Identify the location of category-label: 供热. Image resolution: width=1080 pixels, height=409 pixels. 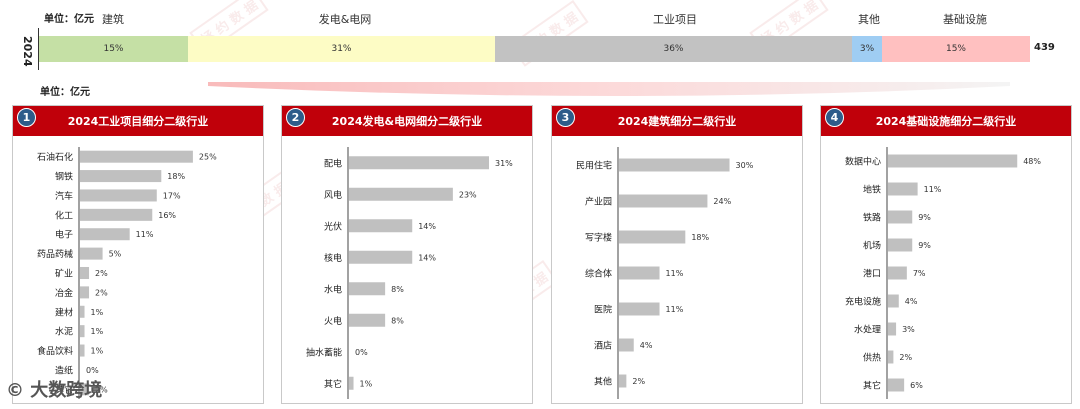
(872, 358).